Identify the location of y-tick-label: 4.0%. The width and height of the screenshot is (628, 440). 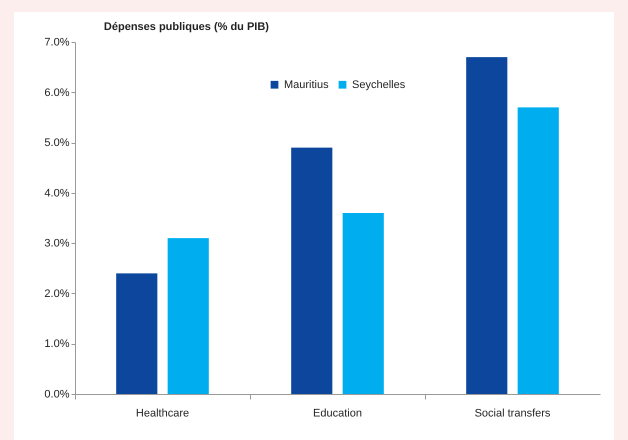
(57, 193).